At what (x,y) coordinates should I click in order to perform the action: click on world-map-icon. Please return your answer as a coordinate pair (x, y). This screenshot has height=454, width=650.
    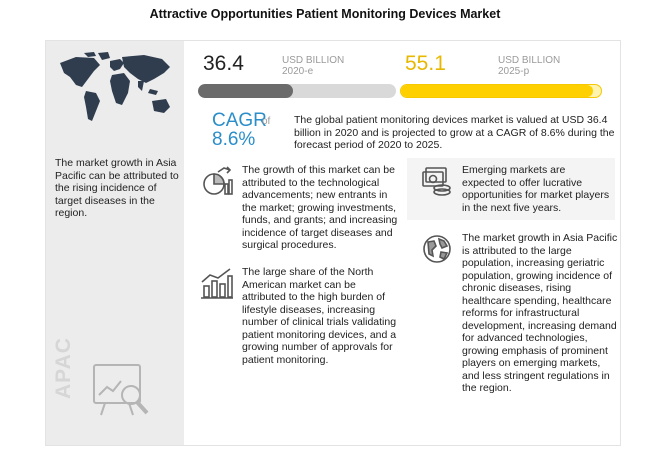
    Looking at the image, I should click on (115, 86).